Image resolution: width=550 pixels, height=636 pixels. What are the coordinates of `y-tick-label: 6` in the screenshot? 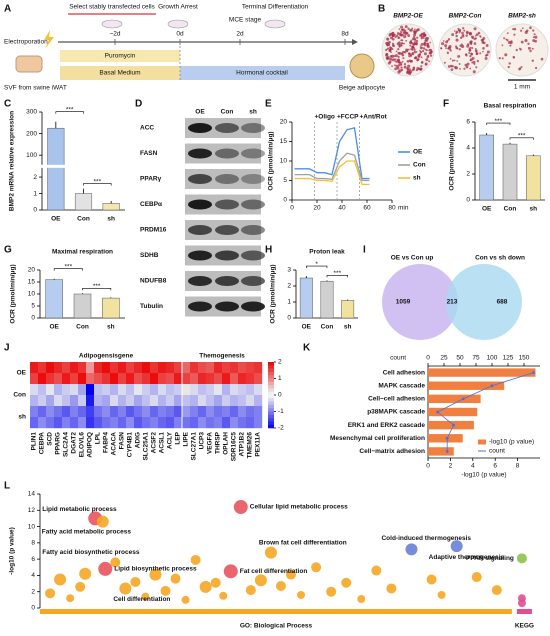 It's located at (33, 559).